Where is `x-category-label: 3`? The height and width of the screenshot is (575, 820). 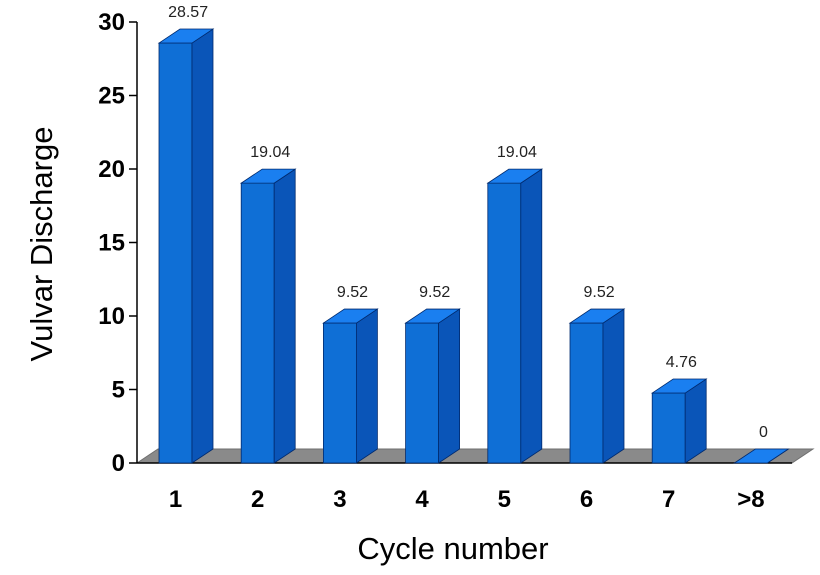 x-category-label: 3 is located at coordinates (339, 499).